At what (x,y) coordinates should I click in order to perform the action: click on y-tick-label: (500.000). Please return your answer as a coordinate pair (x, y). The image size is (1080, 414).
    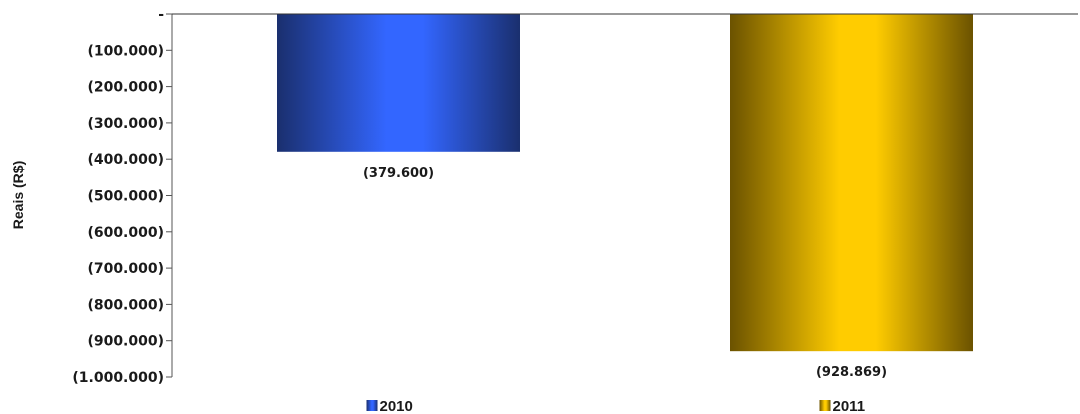
    Looking at the image, I should click on (125, 197).